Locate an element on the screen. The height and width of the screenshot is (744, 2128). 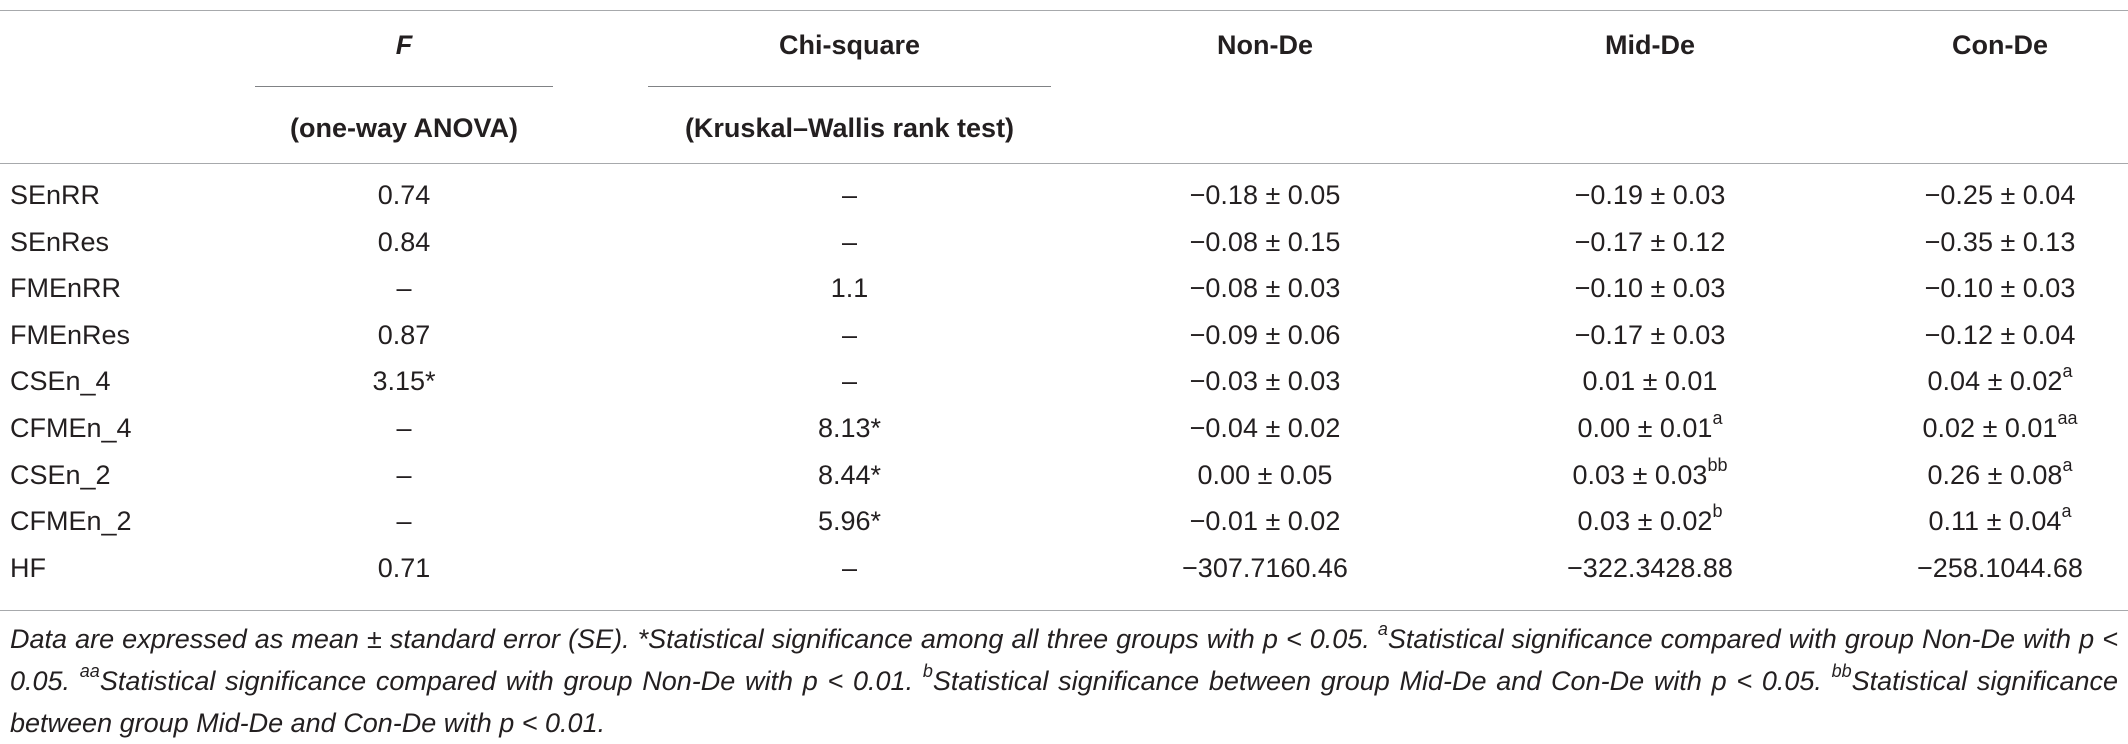
non-de-value: −0.18 ± 0.05 is located at coordinates (1265, 195).